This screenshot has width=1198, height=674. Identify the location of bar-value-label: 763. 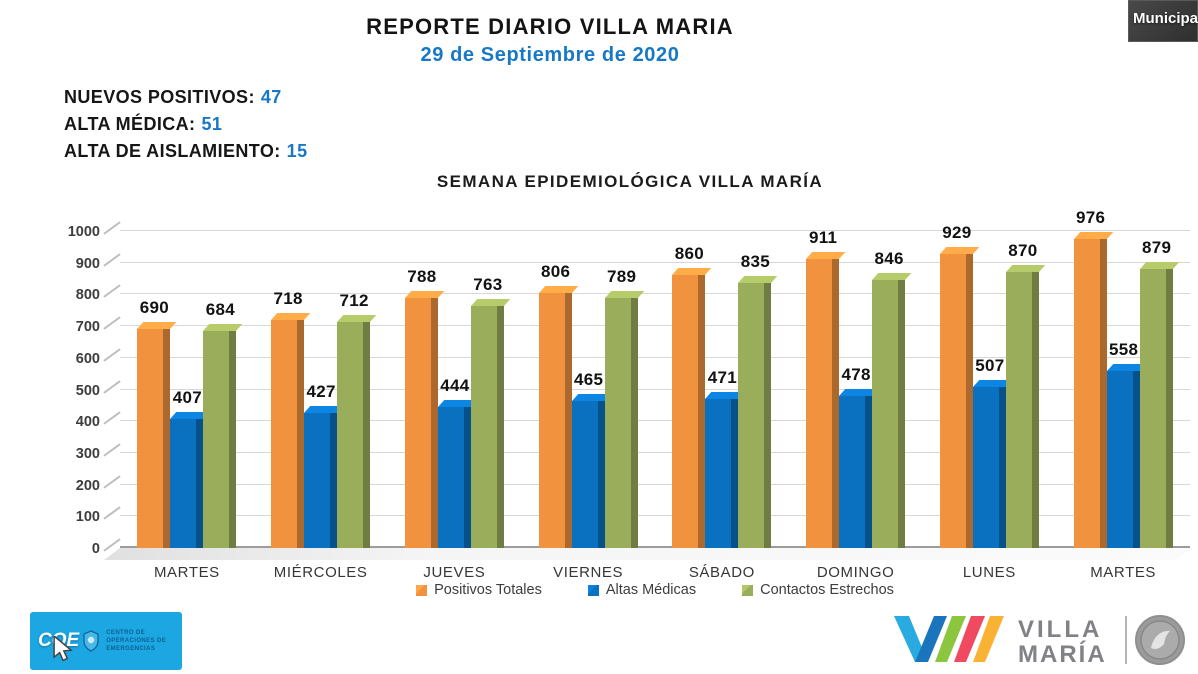
(488, 285).